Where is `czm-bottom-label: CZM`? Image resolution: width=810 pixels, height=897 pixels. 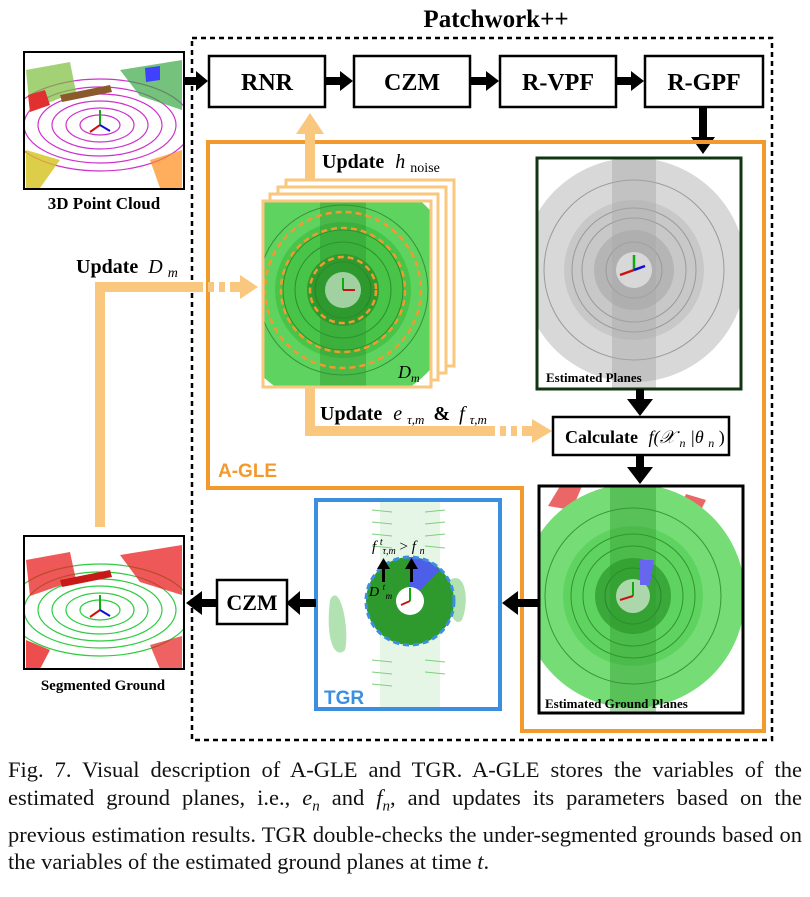 czm-bottom-label: CZM is located at coordinates (252, 602).